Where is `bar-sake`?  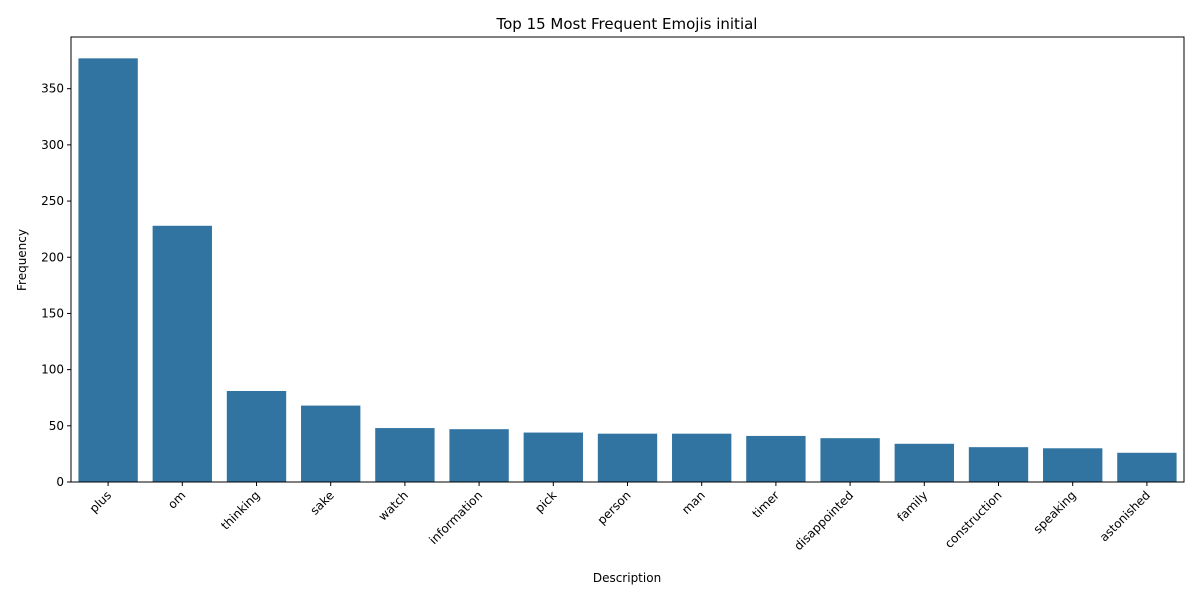
bar-sake is located at coordinates (331, 443).